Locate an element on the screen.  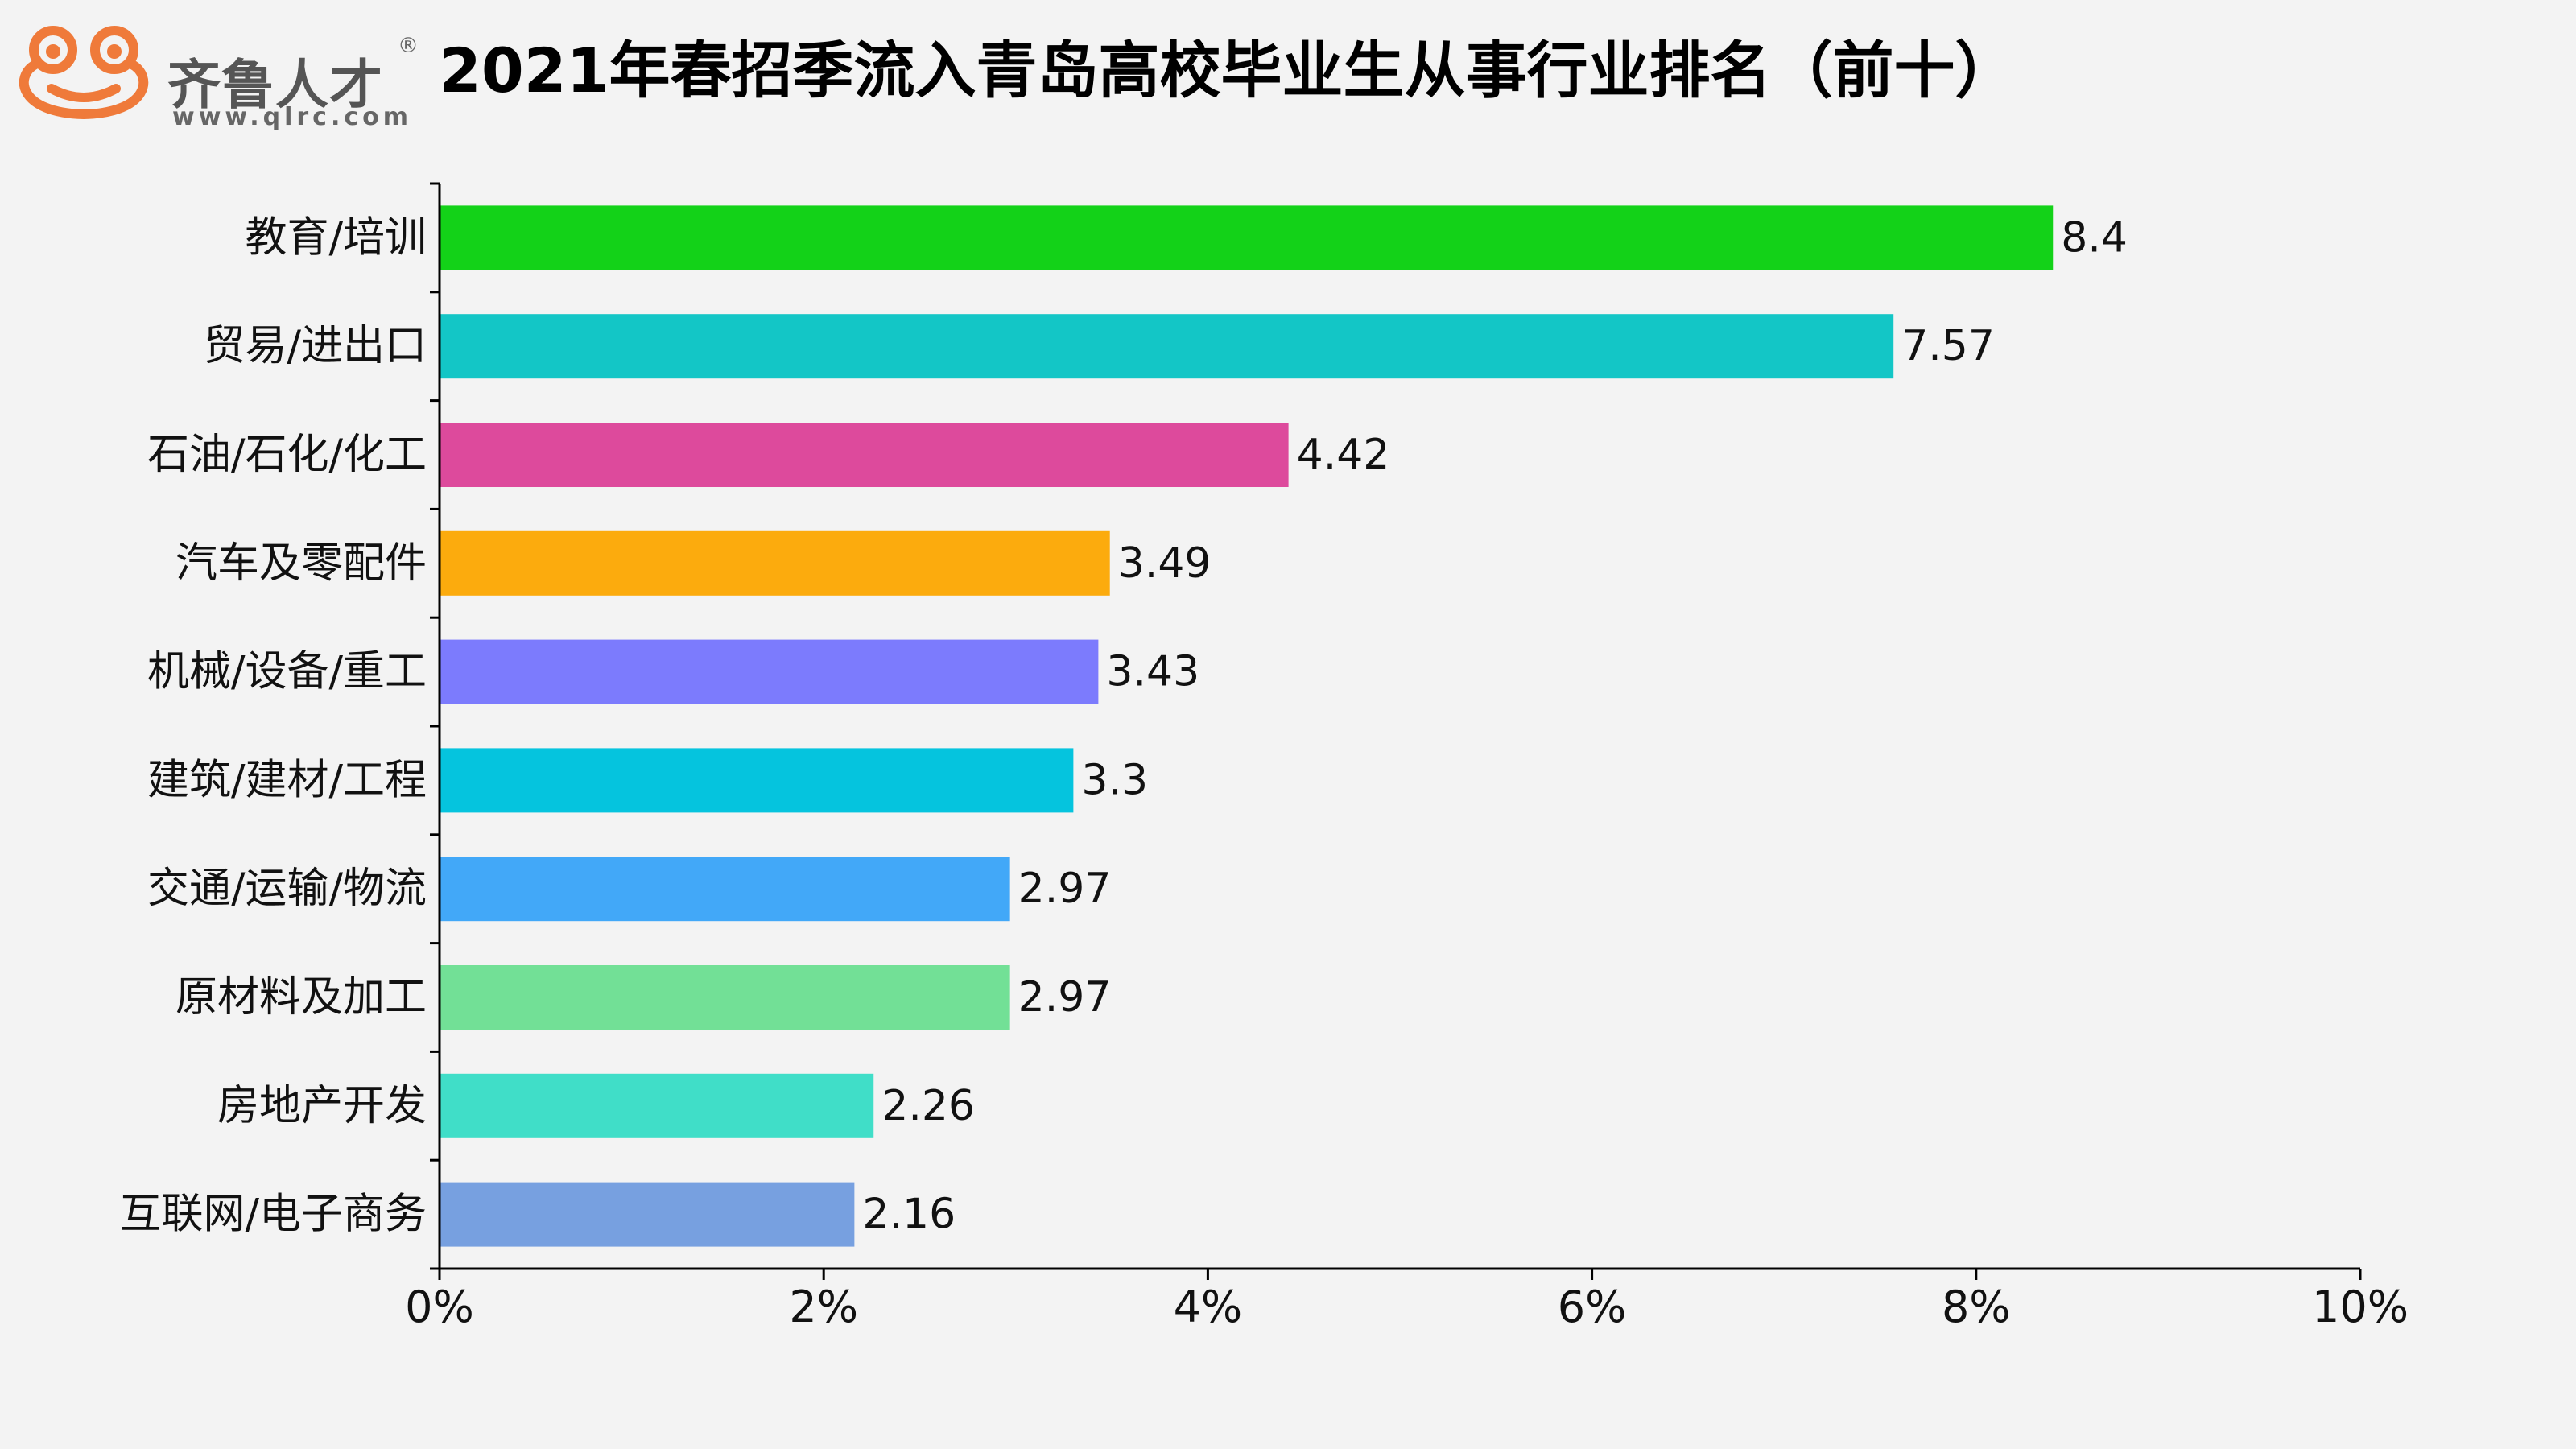
category-label-7: 交通/运输/物流 is located at coordinates (287, 889).